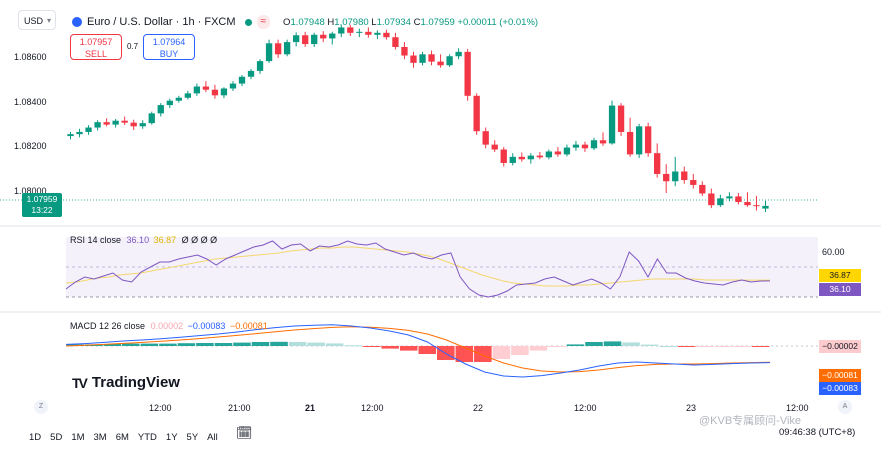 Image resolution: width=881 pixels, height=455 pixels. What do you see at coordinates (310, 408) in the screenshot?
I see `time-label: 21` at bounding box center [310, 408].